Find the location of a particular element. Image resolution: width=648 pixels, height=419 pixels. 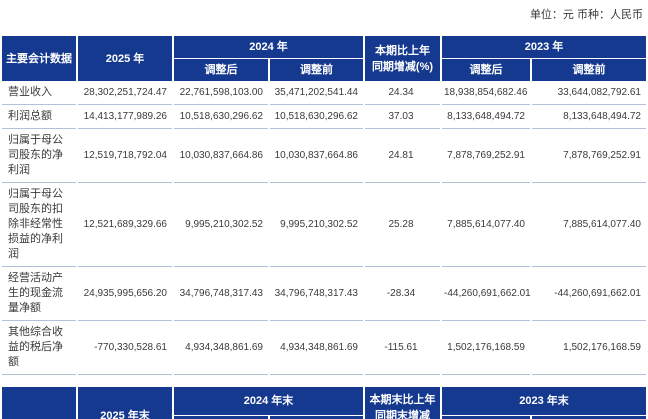

header-year-end-2024: 2024 年末 is located at coordinates (268, 401).